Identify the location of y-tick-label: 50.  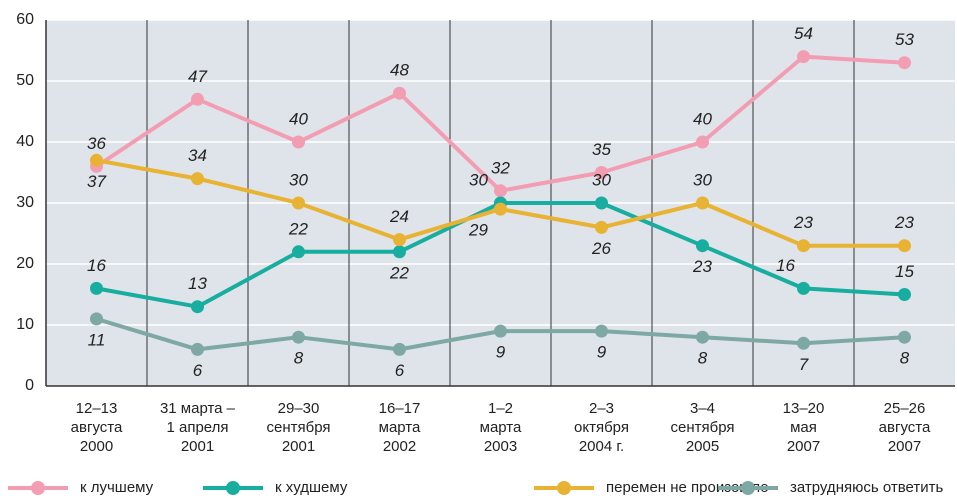
(25, 80).